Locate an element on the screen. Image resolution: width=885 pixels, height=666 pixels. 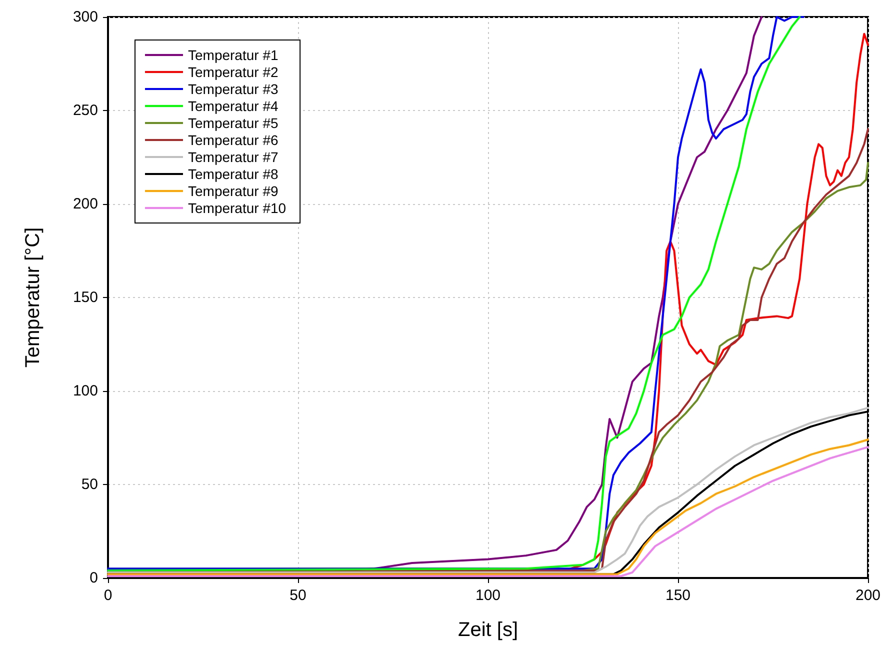
x-tick-label: 0 is located at coordinates (108, 595).